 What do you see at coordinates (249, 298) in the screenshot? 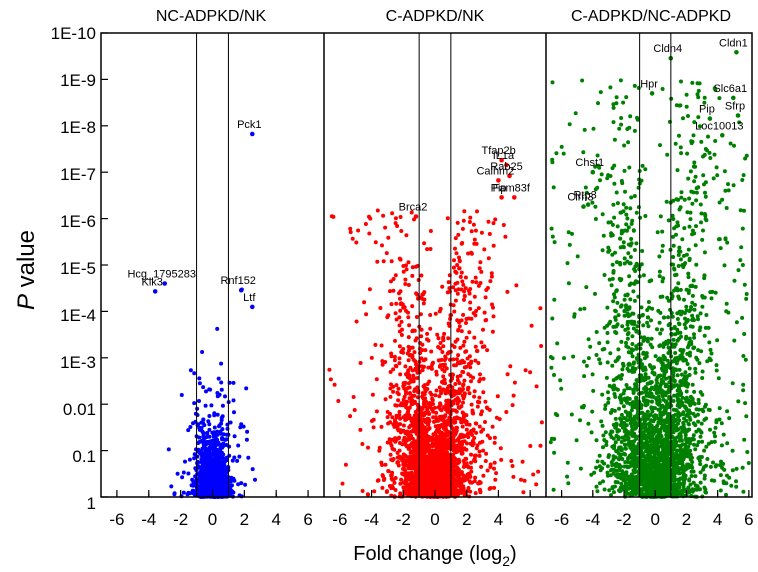
I see `point-label: Ltf` at bounding box center [249, 298].